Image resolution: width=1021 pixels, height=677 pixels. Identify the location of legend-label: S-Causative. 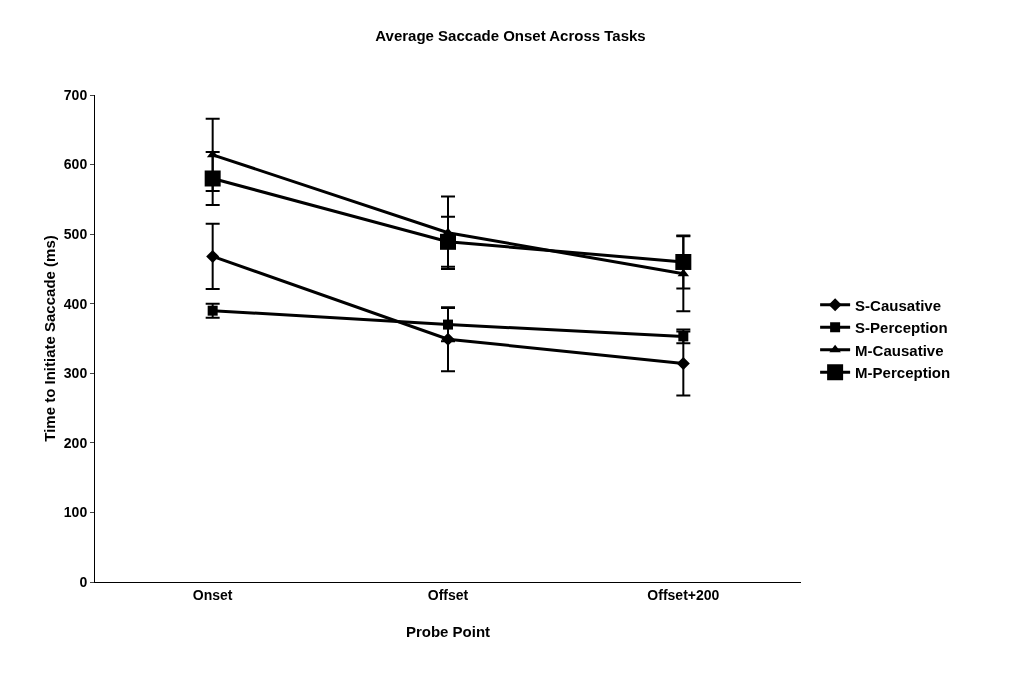
(898, 305).